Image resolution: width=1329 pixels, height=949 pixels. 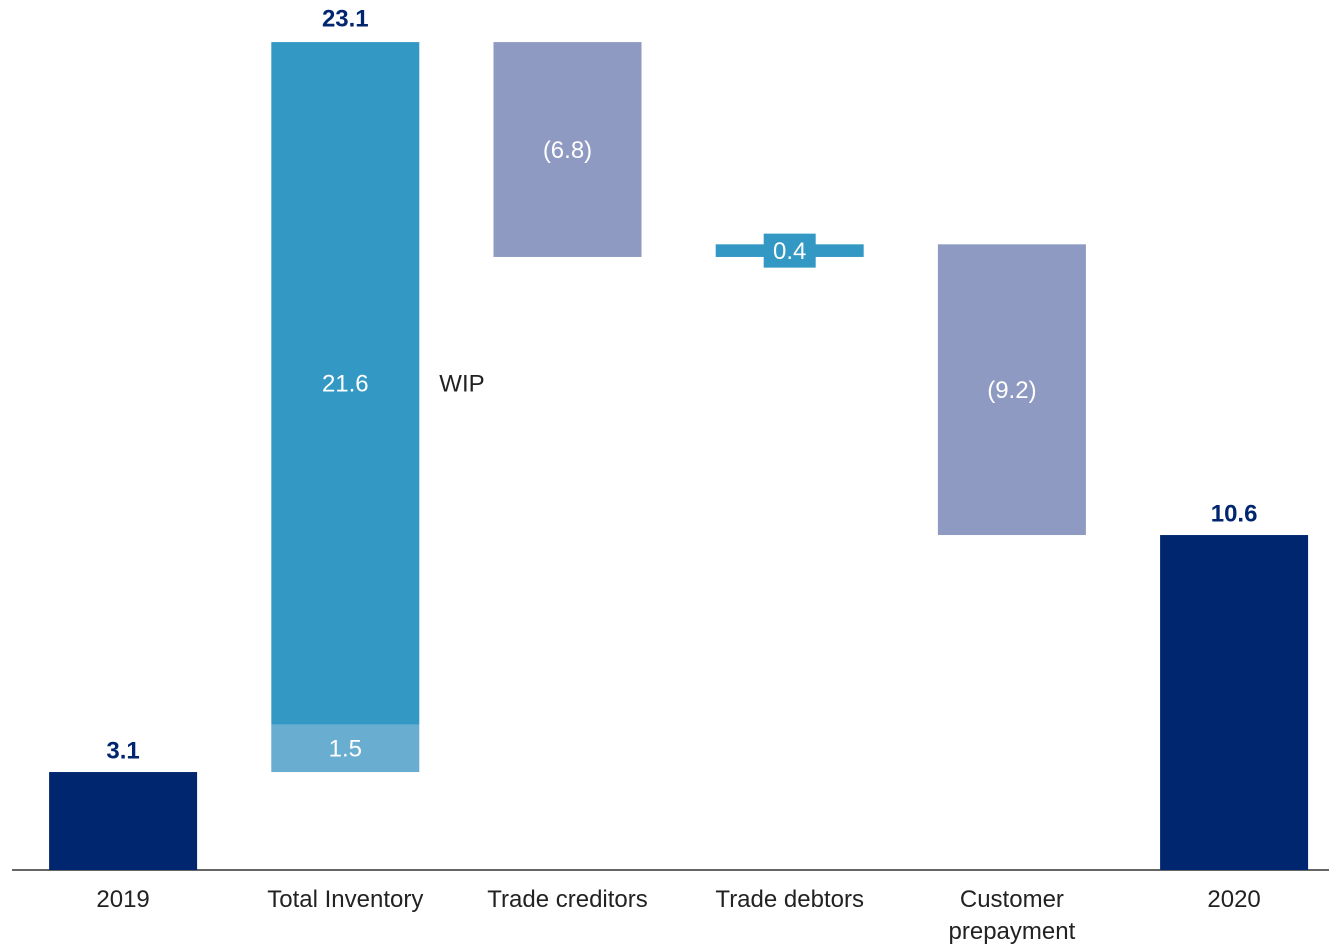 I want to click on value-label: 21.6, so click(x=345, y=384).